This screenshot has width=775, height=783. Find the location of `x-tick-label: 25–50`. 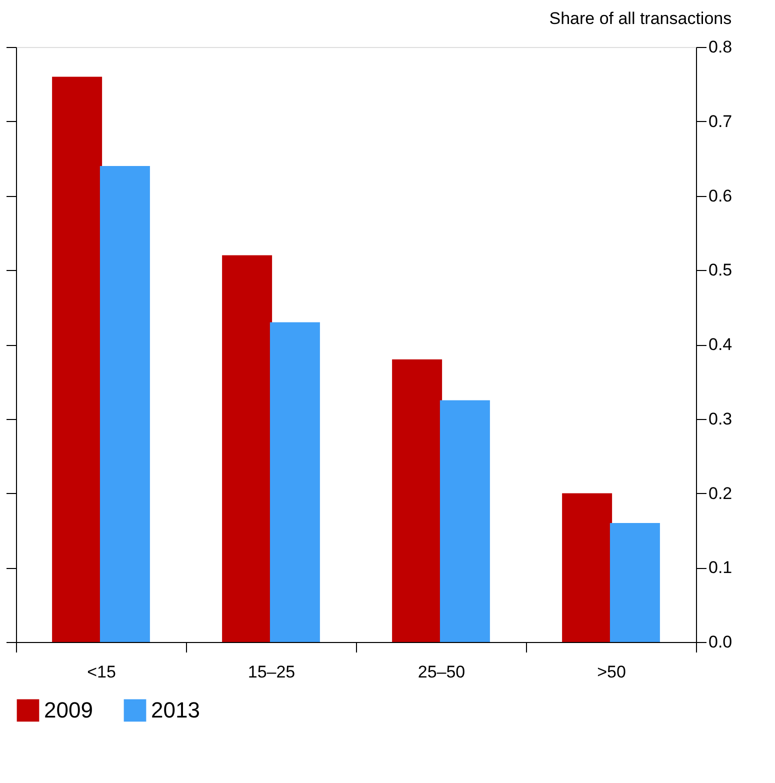

x-tick-label: 25–50 is located at coordinates (442, 672).